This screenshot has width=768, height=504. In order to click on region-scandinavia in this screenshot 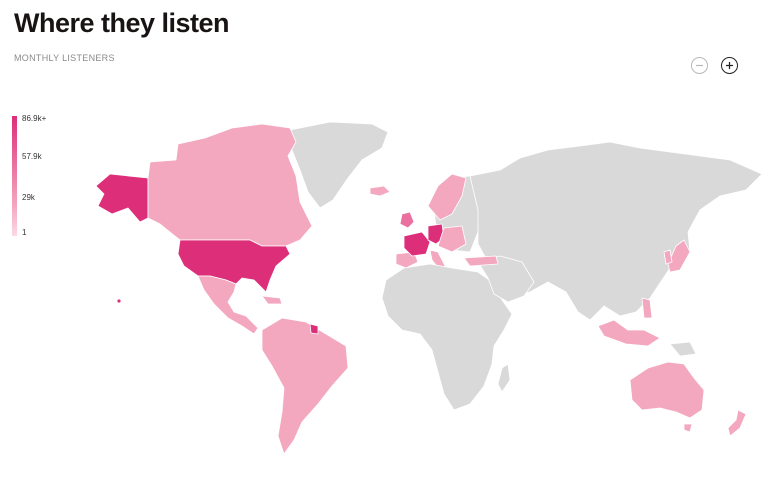, I will do `click(447, 197)`.